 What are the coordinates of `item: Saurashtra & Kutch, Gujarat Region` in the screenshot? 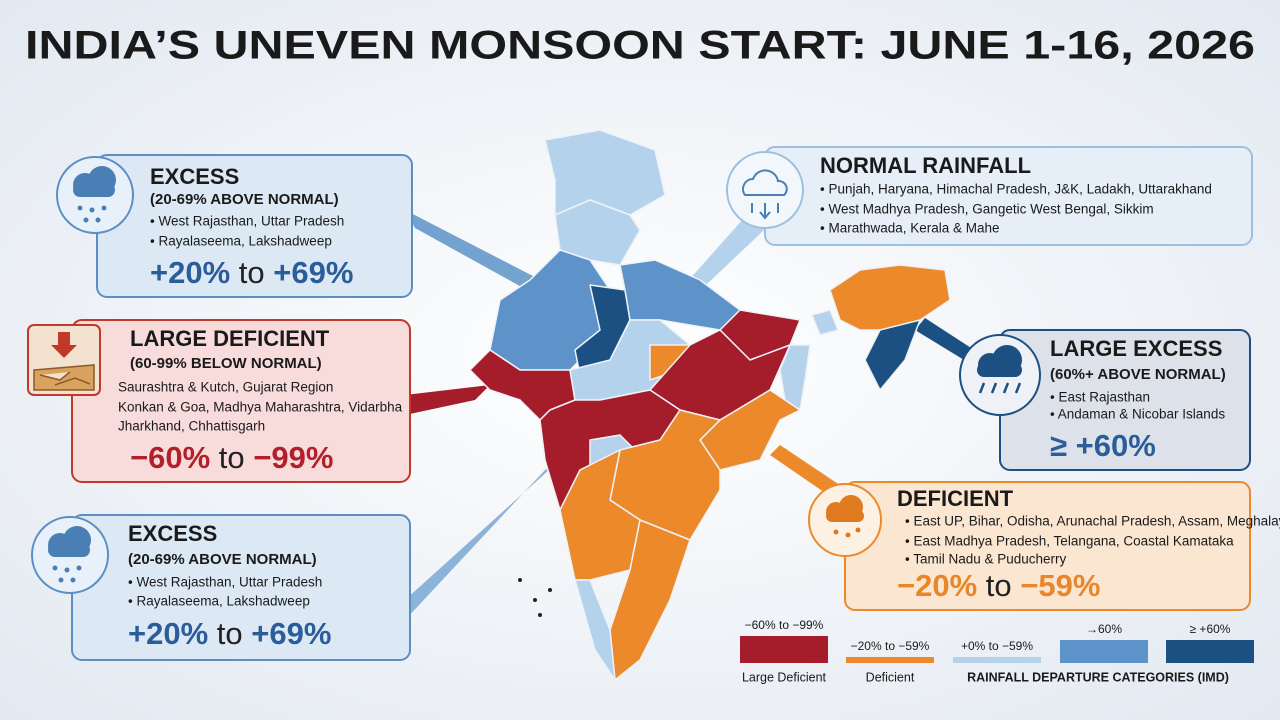 It's located at (225, 387).